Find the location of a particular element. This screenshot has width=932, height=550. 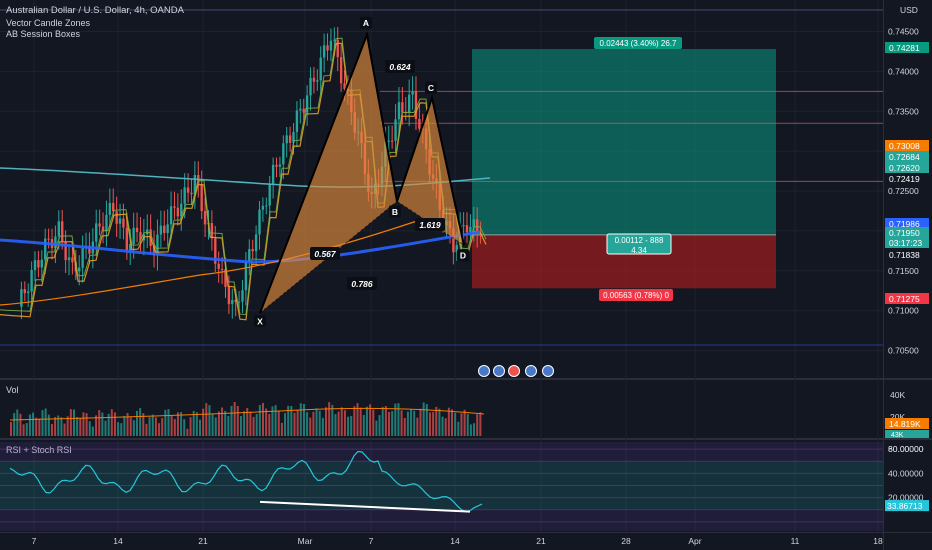

price-badge-label: 0.72419 is located at coordinates (904, 179).